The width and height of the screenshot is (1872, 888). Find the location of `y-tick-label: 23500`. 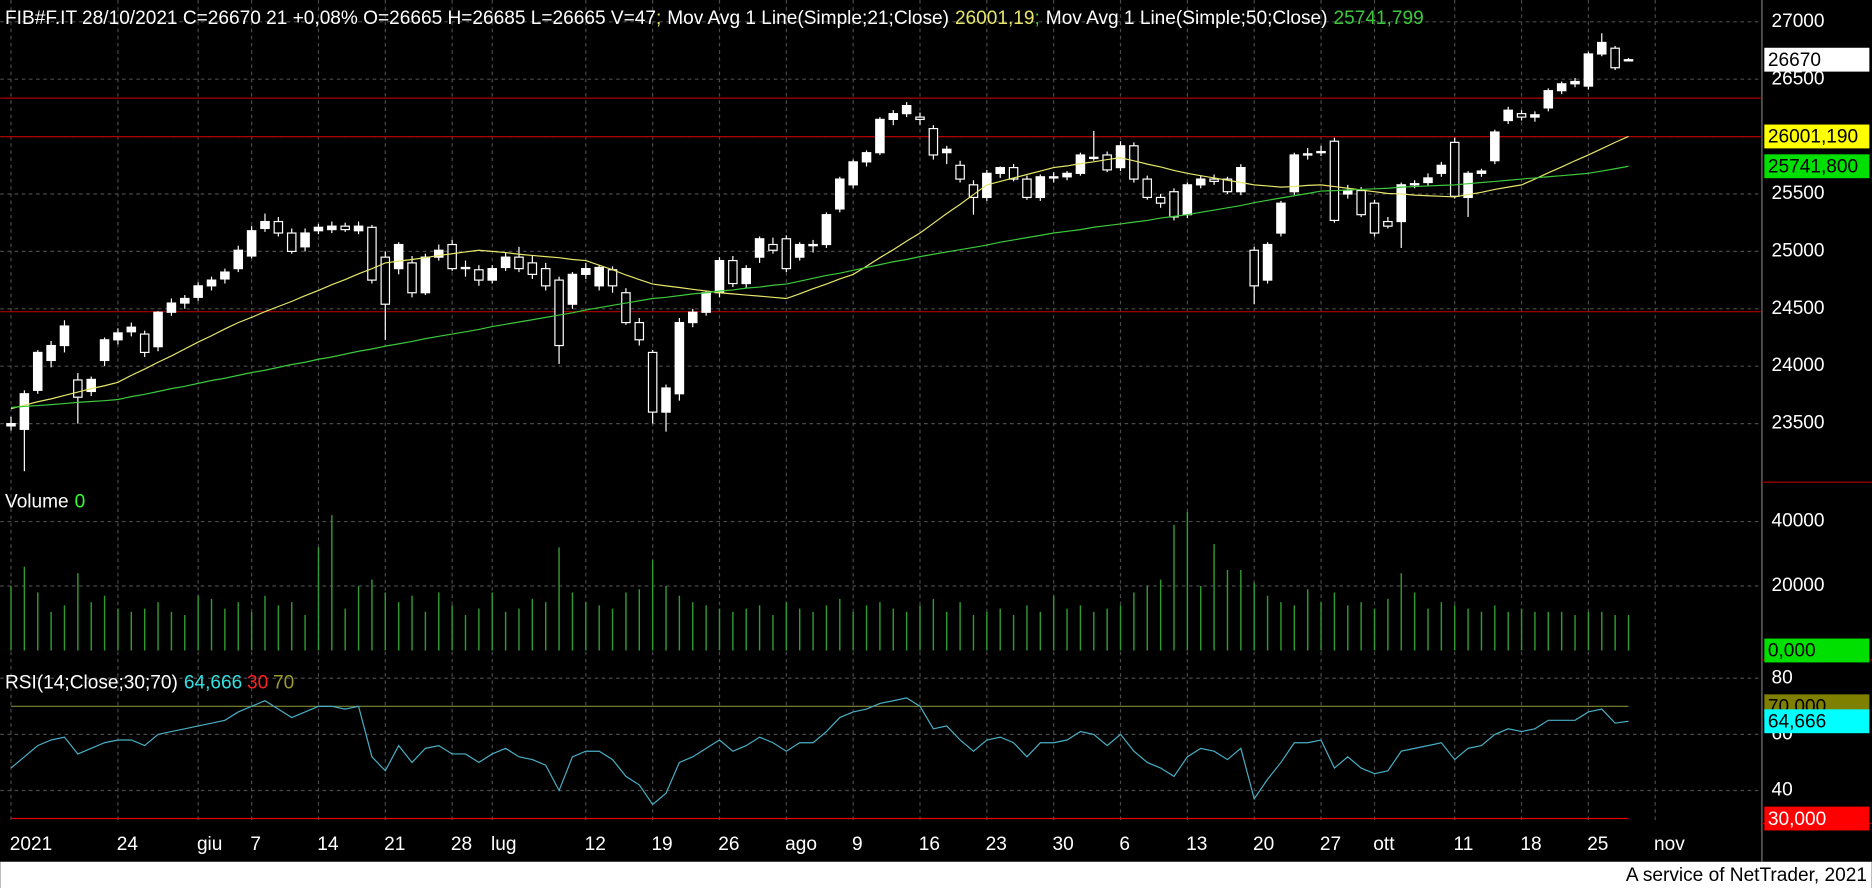

y-tick-label: 23500 is located at coordinates (1797, 423).